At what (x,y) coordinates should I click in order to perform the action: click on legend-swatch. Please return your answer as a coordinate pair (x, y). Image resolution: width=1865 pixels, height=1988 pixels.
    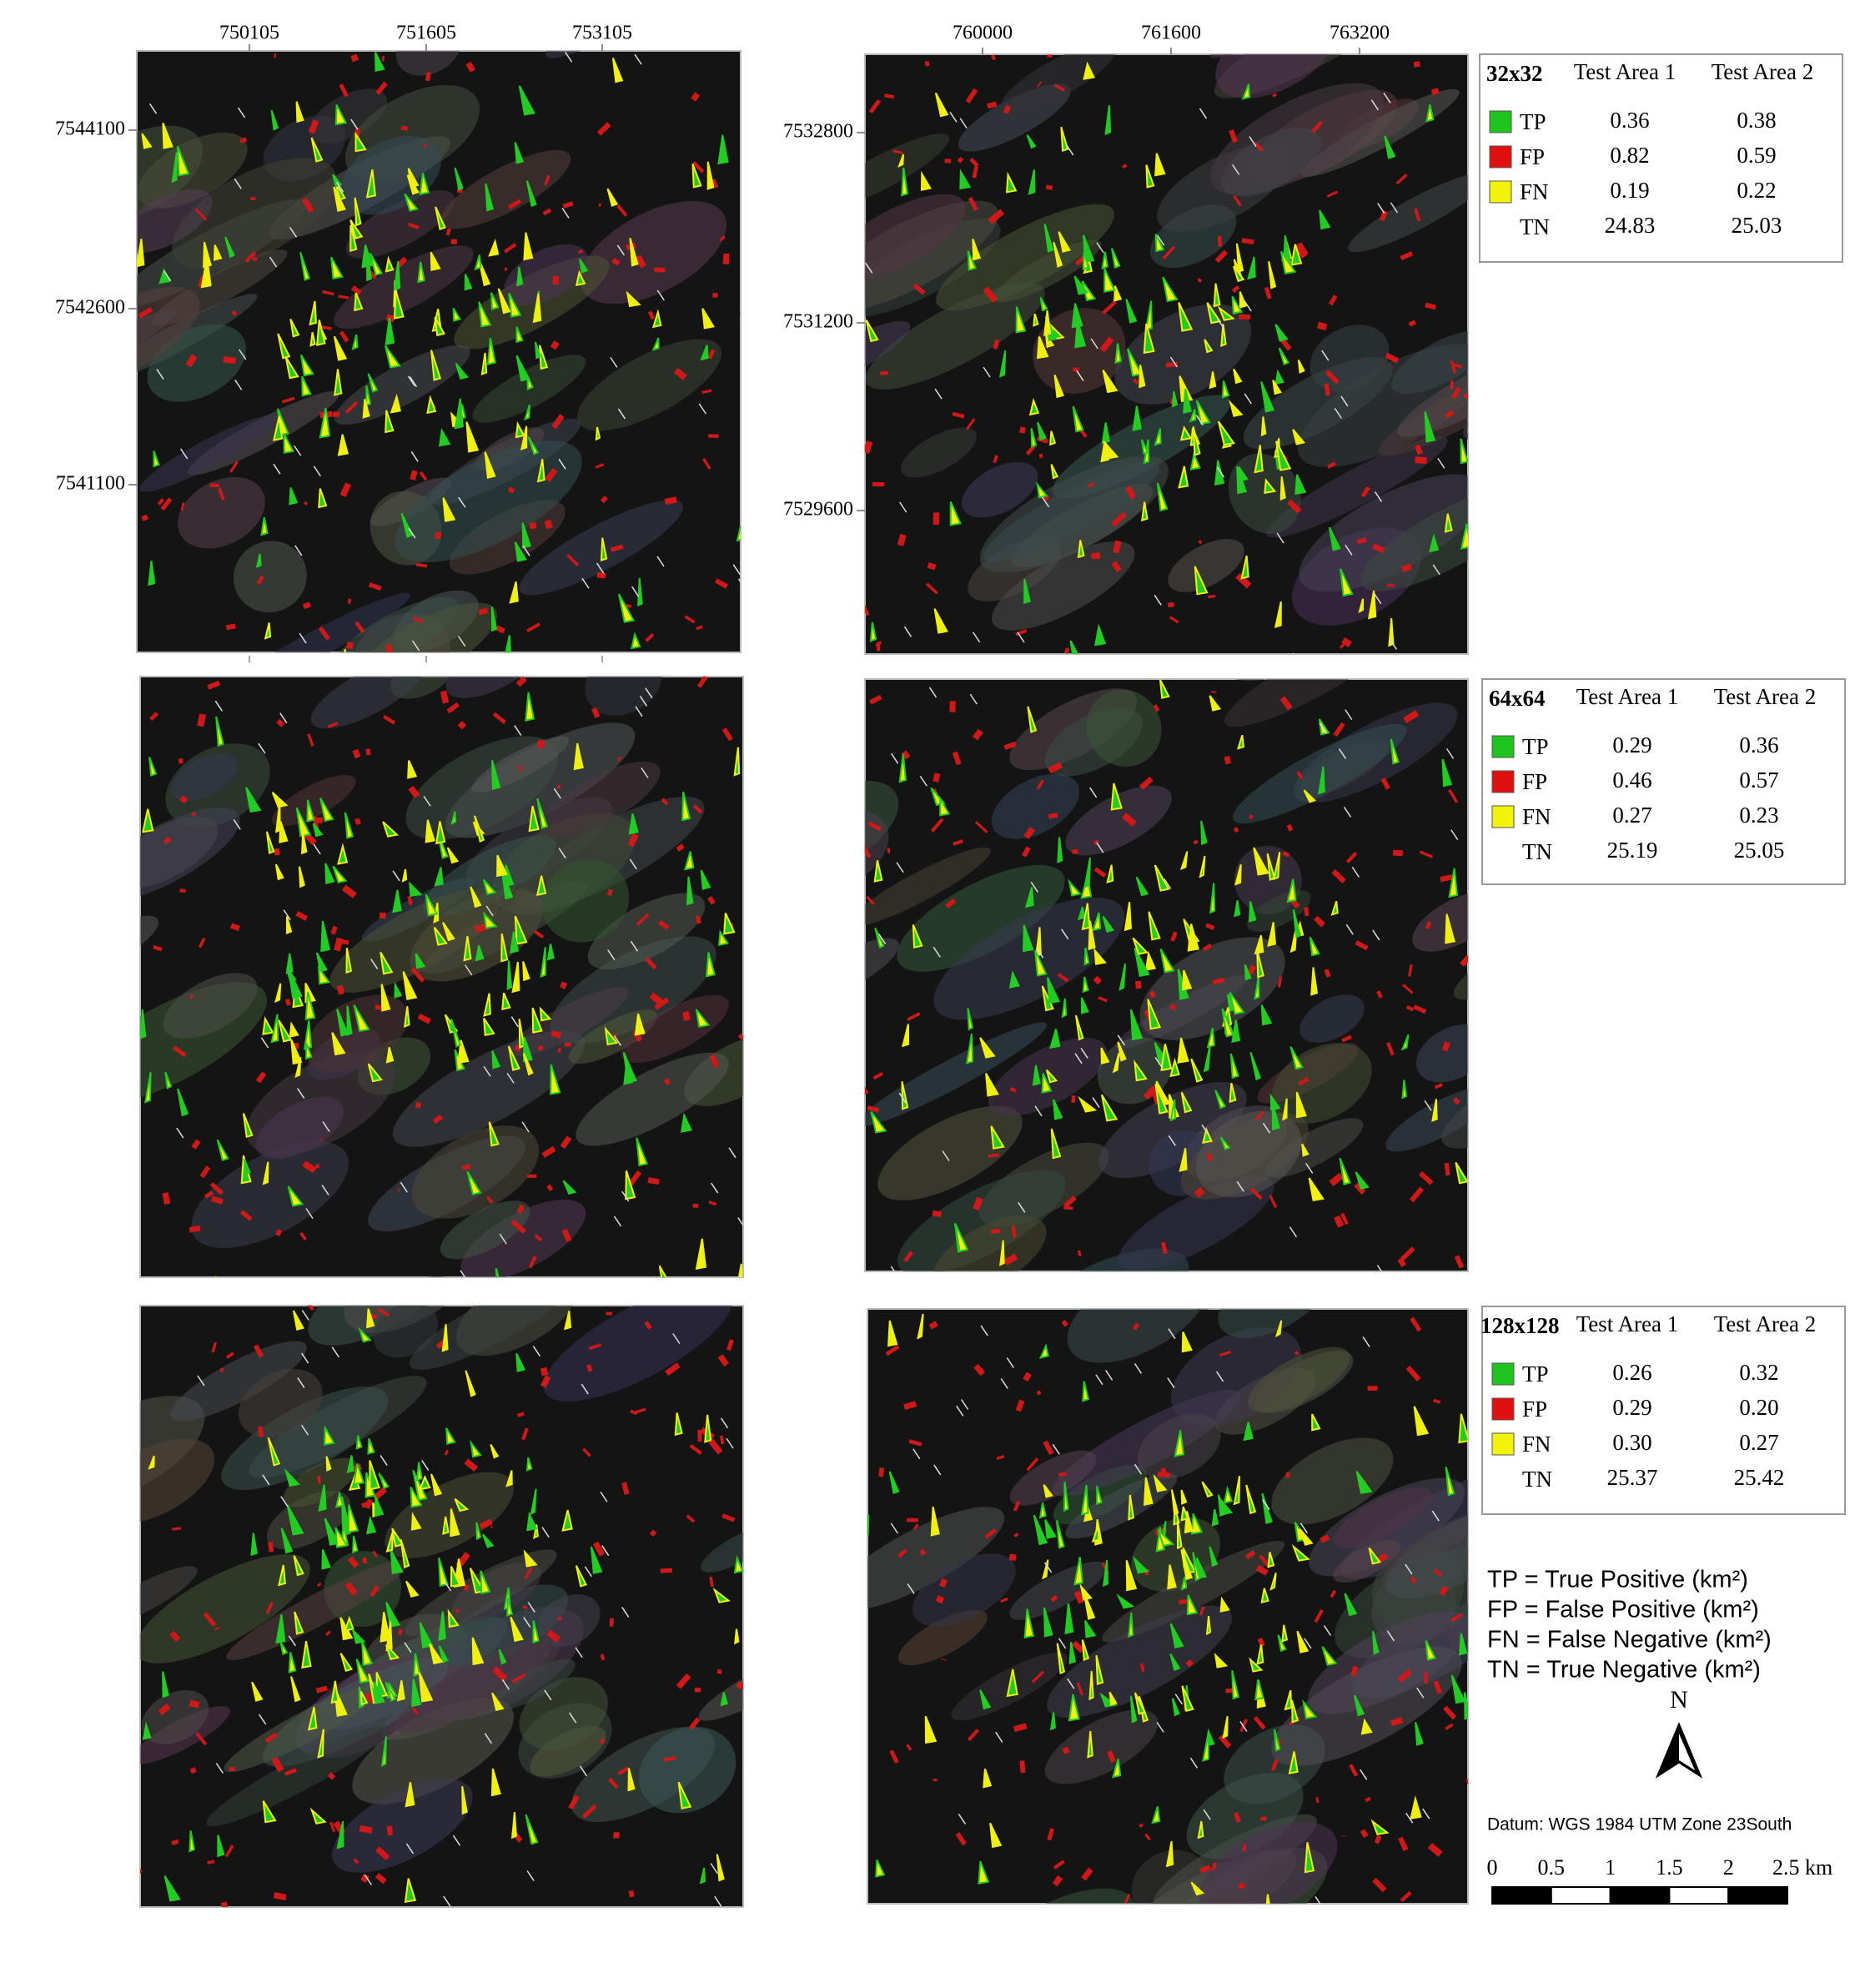
    Looking at the image, I should click on (1500, 157).